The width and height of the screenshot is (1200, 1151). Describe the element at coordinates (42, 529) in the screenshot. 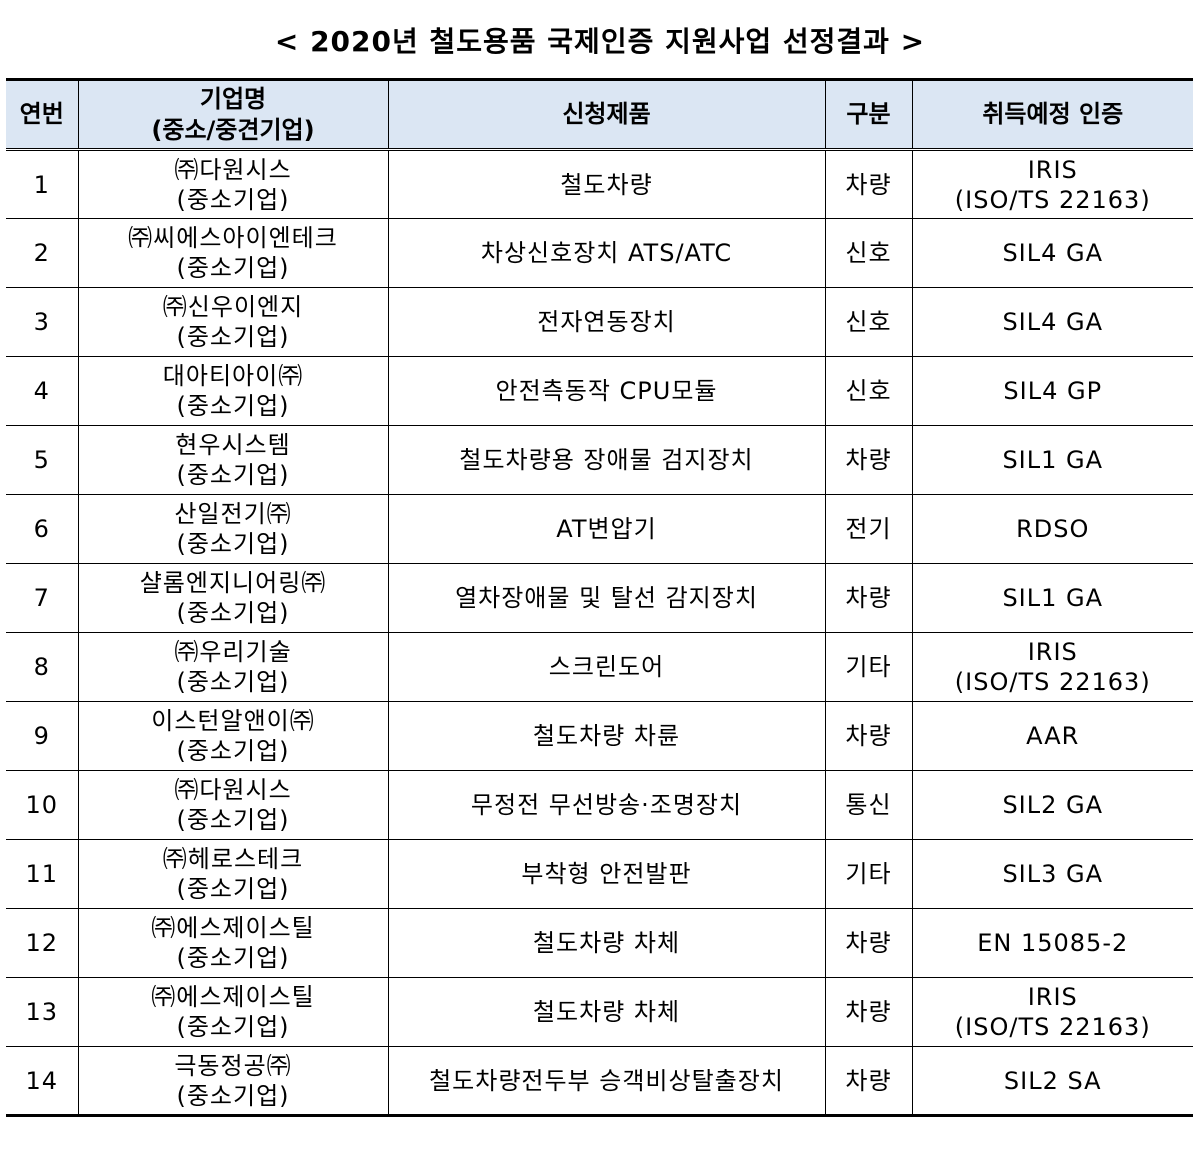

I see `cell-no: 6` at that location.